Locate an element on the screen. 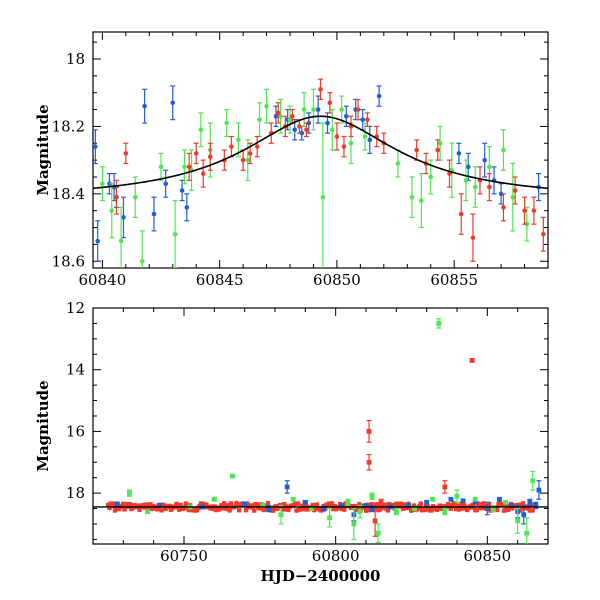 The height and width of the screenshot is (600, 600). x-tick-label: 60750 is located at coordinates (184, 556).